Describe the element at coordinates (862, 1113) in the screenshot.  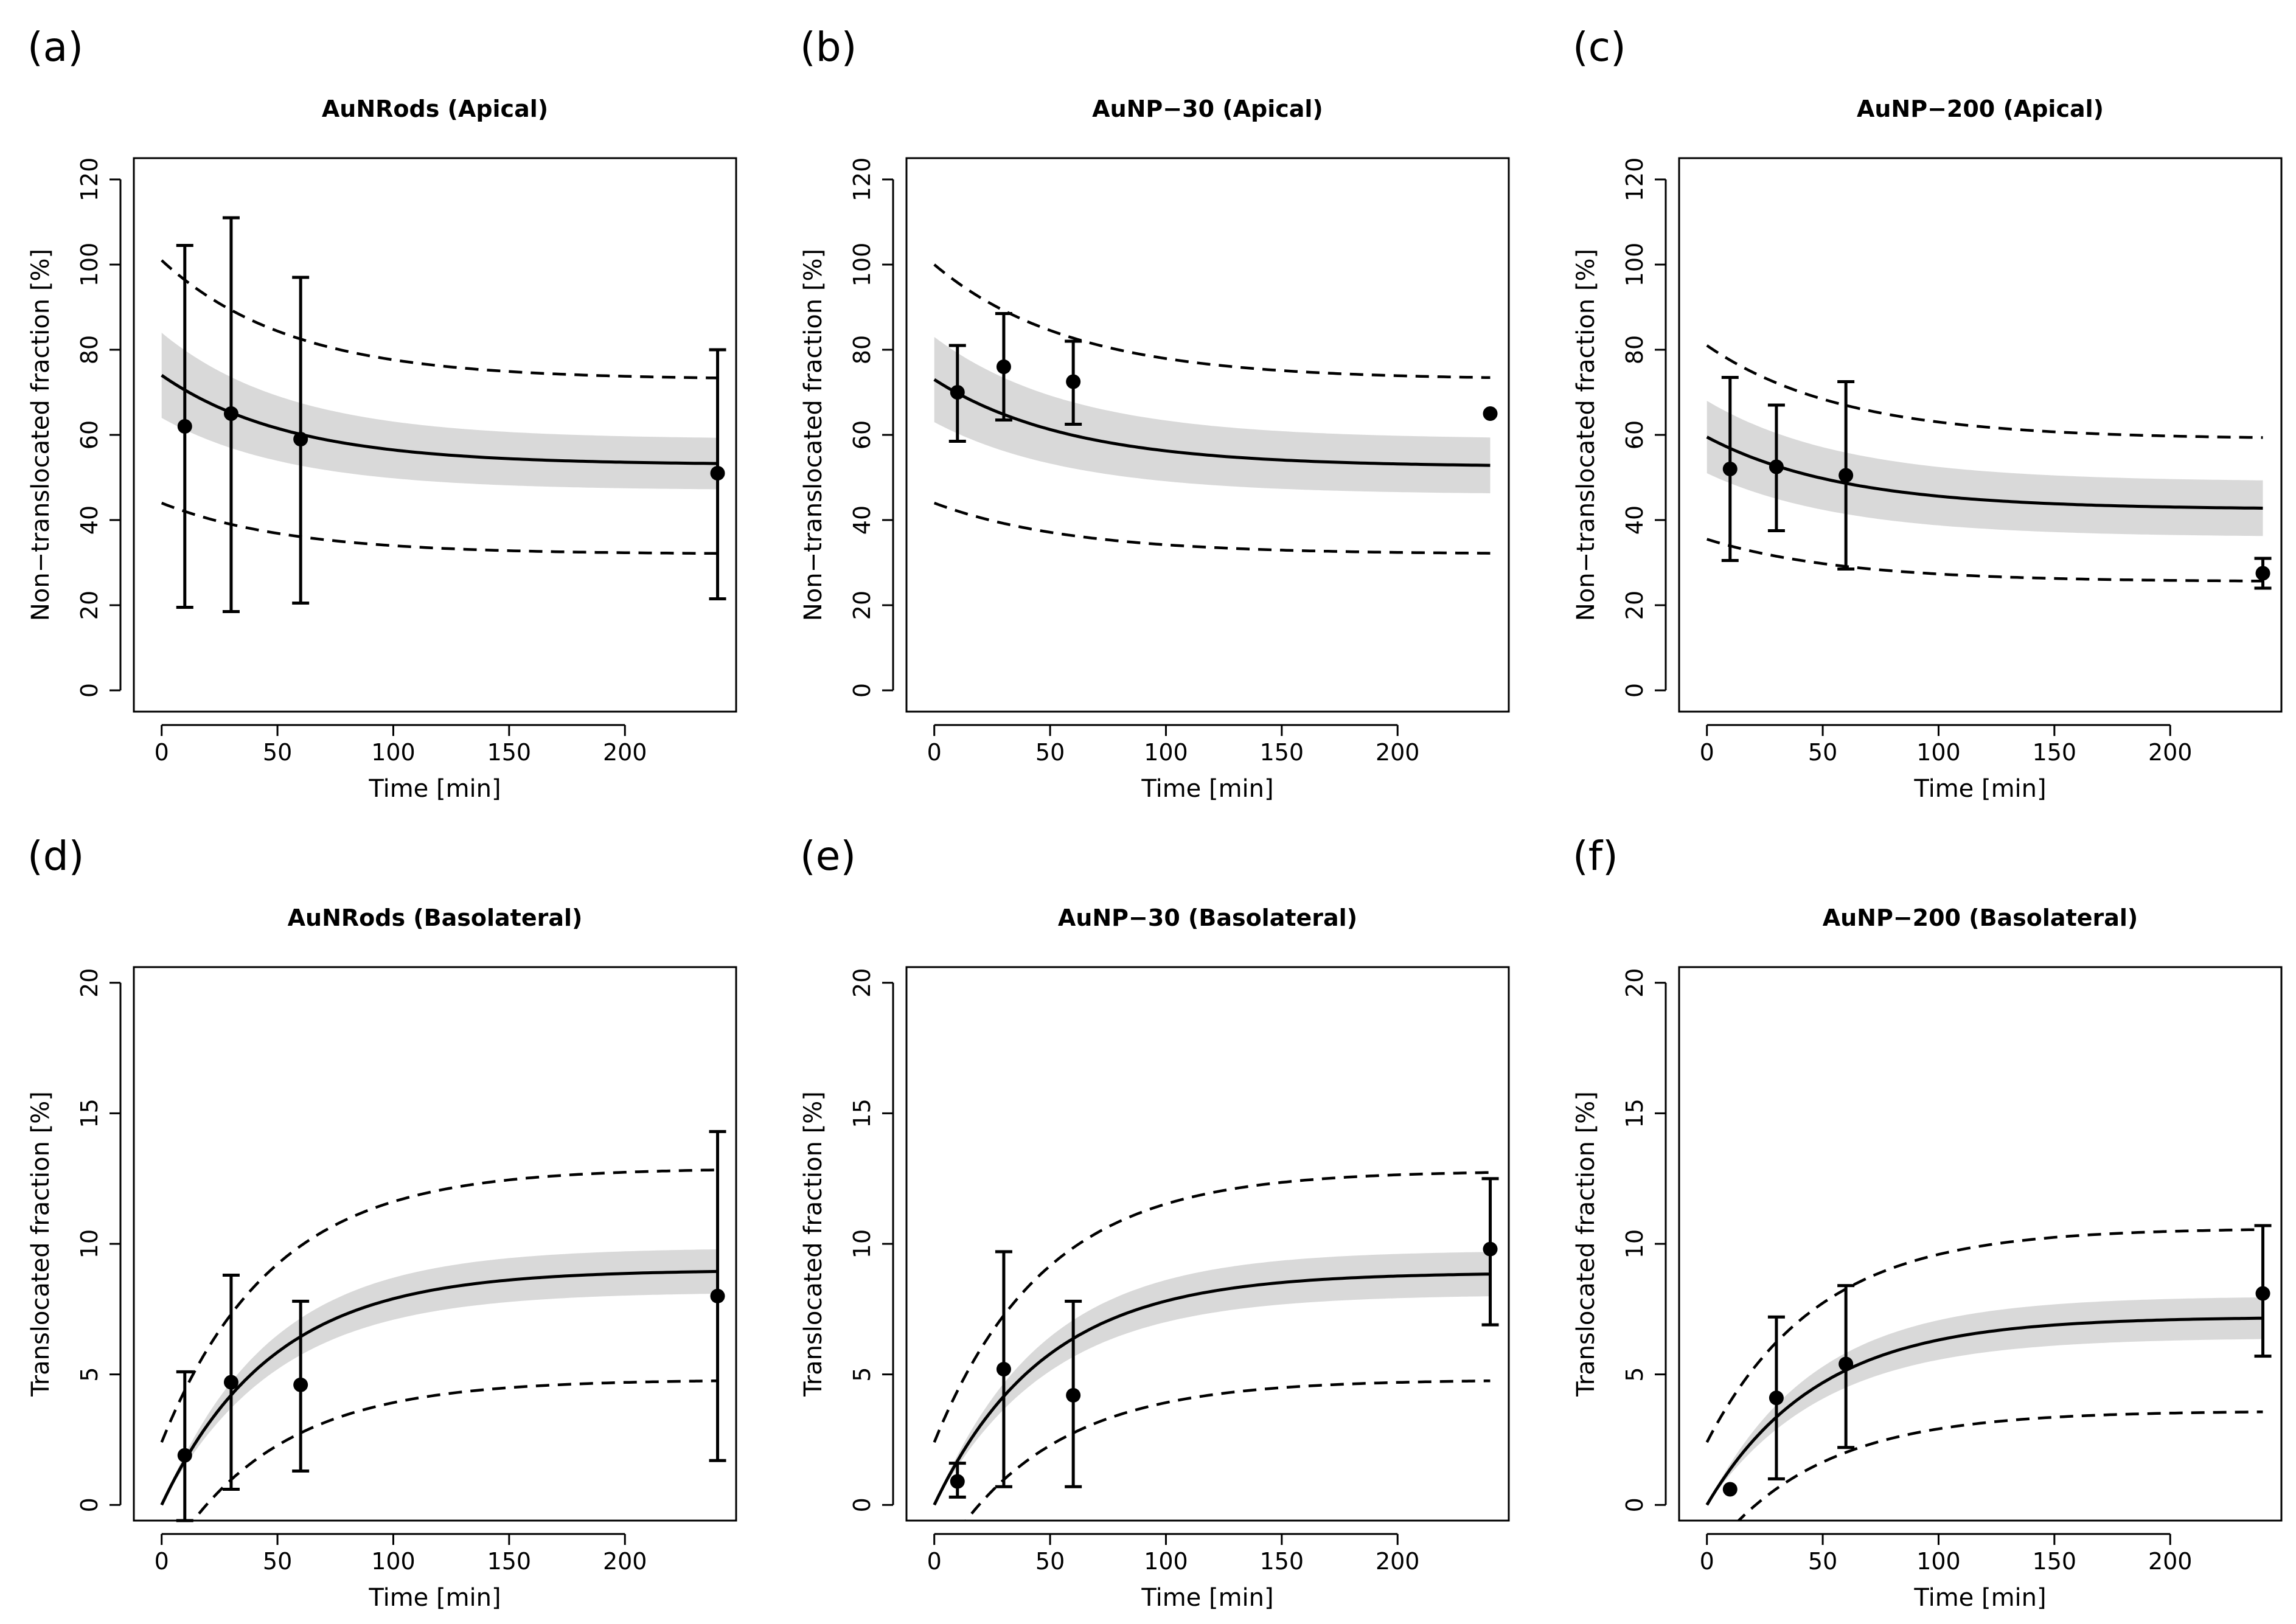
I see `y-tick-label: 15` at that location.